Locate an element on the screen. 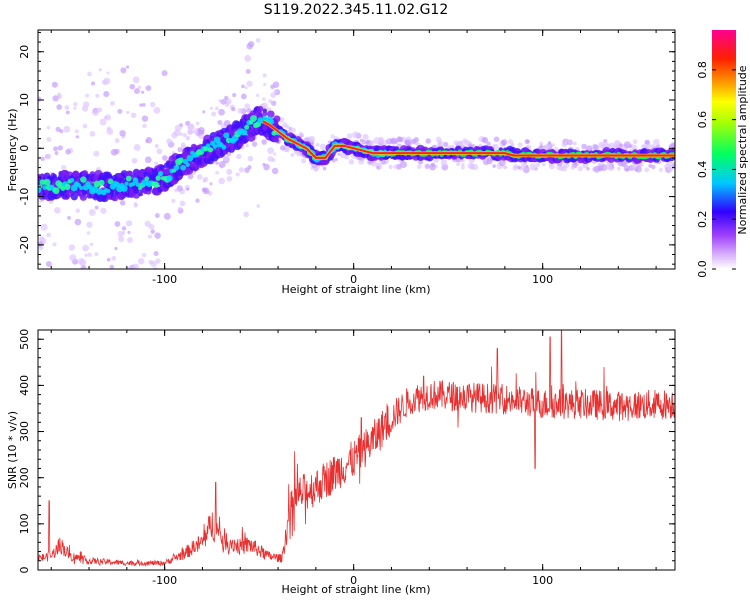 The height and width of the screenshot is (604, 750). colorbar-tick-label: 0.6 is located at coordinates (702, 120).